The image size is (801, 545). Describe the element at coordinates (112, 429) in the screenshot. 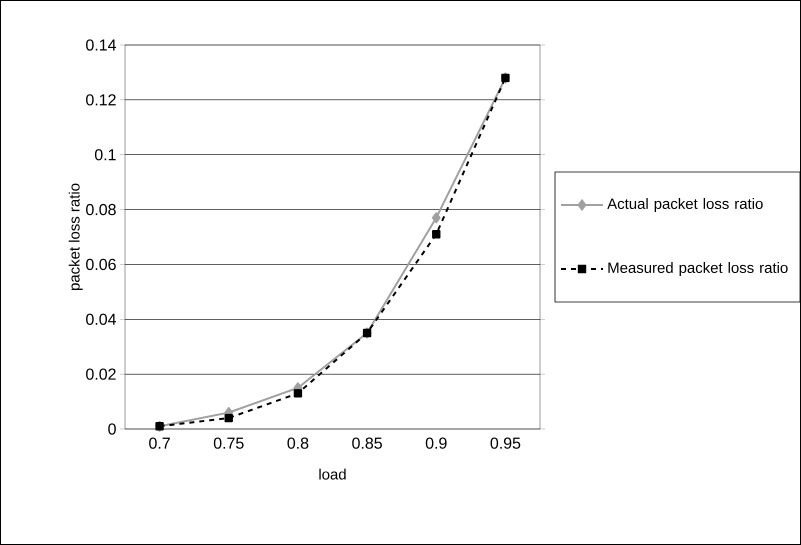

I see `y-tick-label: 0` at that location.